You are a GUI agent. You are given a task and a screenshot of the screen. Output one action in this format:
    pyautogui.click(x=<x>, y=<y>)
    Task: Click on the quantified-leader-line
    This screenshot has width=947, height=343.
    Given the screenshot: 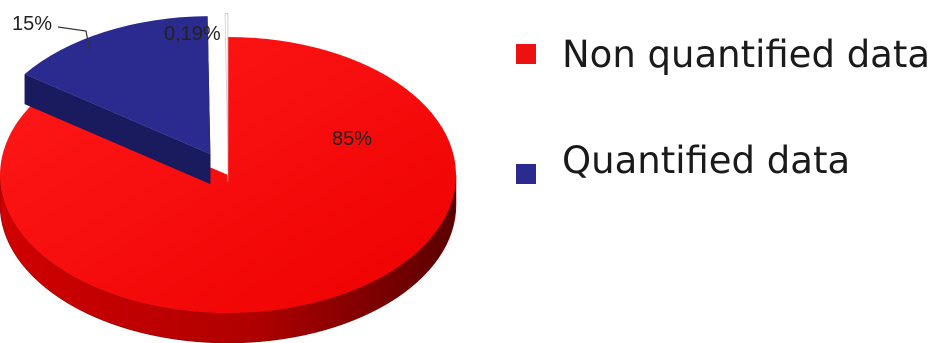 What is the action you would take?
    pyautogui.click(x=74, y=39)
    